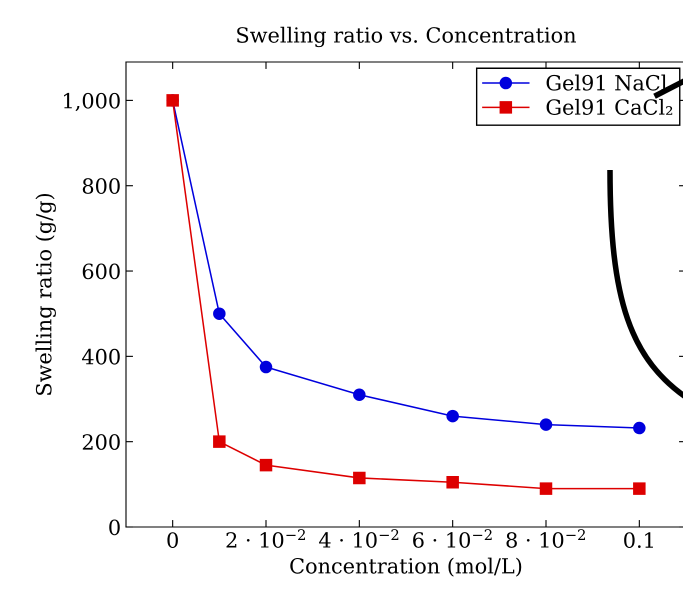  Describe the element at coordinates (101, 271) in the screenshot. I see `y-tick-label: 600` at that location.